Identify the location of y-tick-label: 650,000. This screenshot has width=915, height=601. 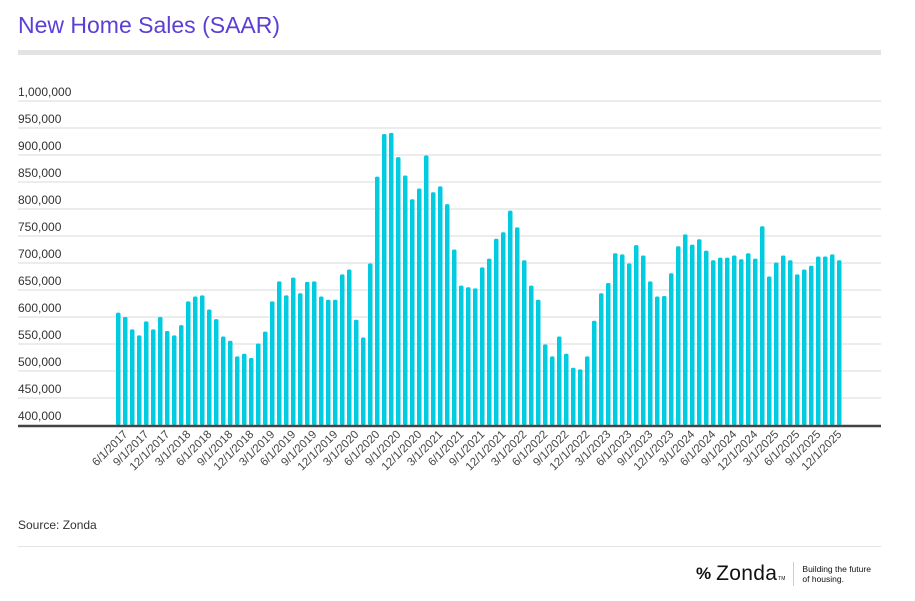
(40, 281).